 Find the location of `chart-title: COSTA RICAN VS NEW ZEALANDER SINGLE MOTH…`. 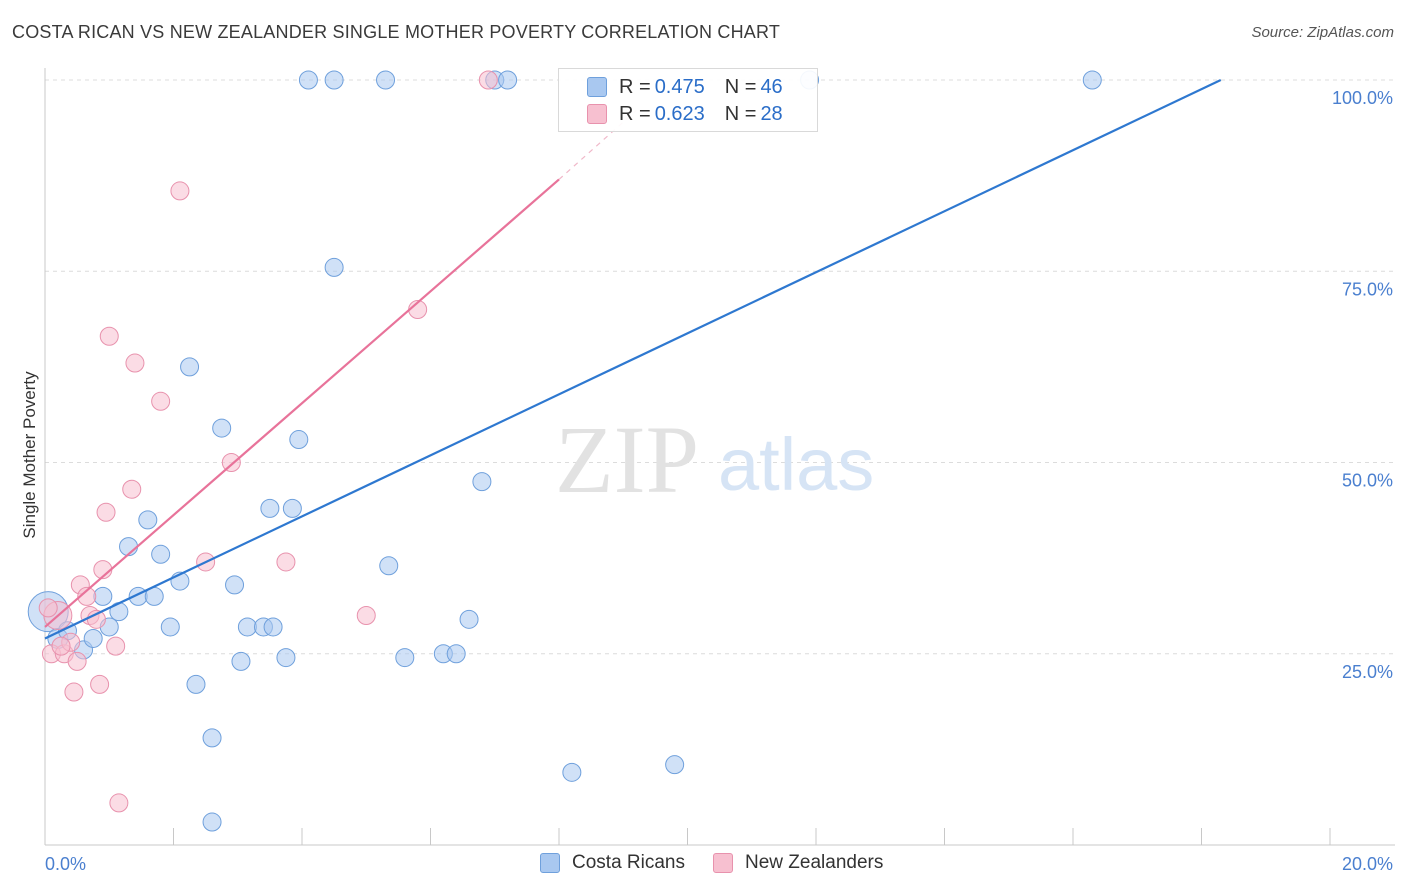

chart-title: COSTA RICAN VS NEW ZEALANDER SINGLE MOTH… is located at coordinates (396, 32).